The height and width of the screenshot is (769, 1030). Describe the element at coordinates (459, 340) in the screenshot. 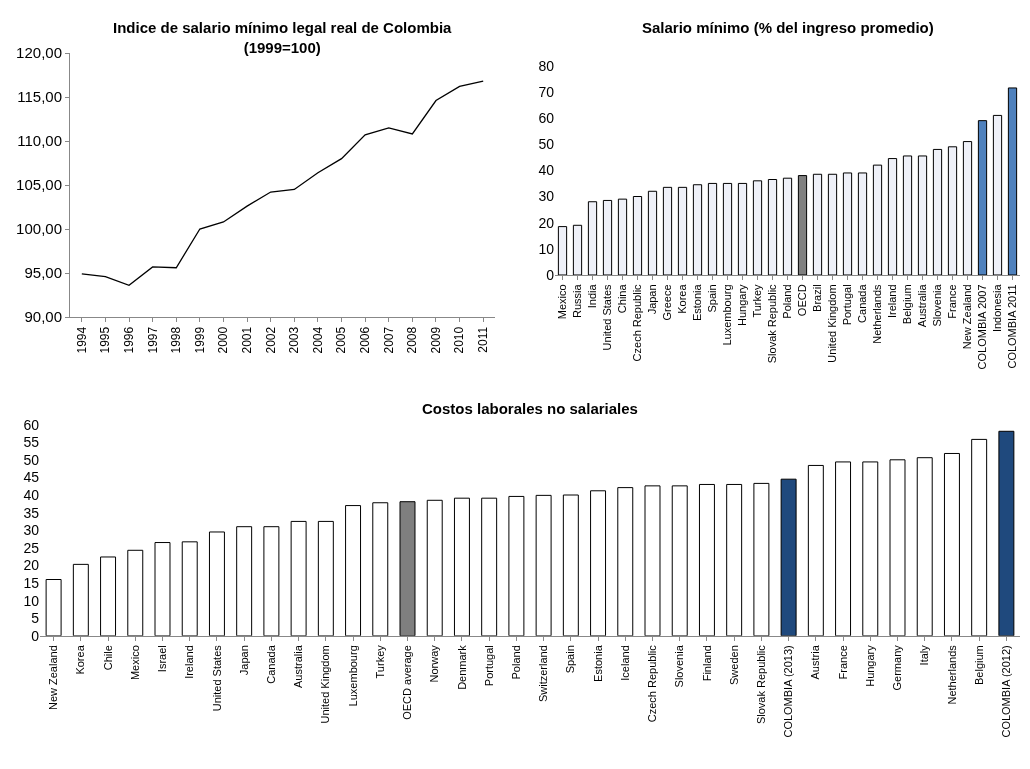

I see `x-tick-label: 2010` at that location.